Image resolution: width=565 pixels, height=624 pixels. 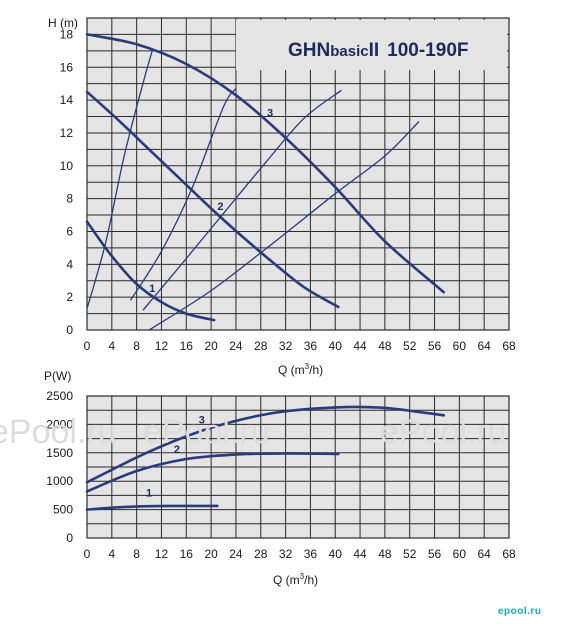 What do you see at coordinates (236, 346) in the screenshot?
I see `head-x-tick-label: 24` at bounding box center [236, 346].